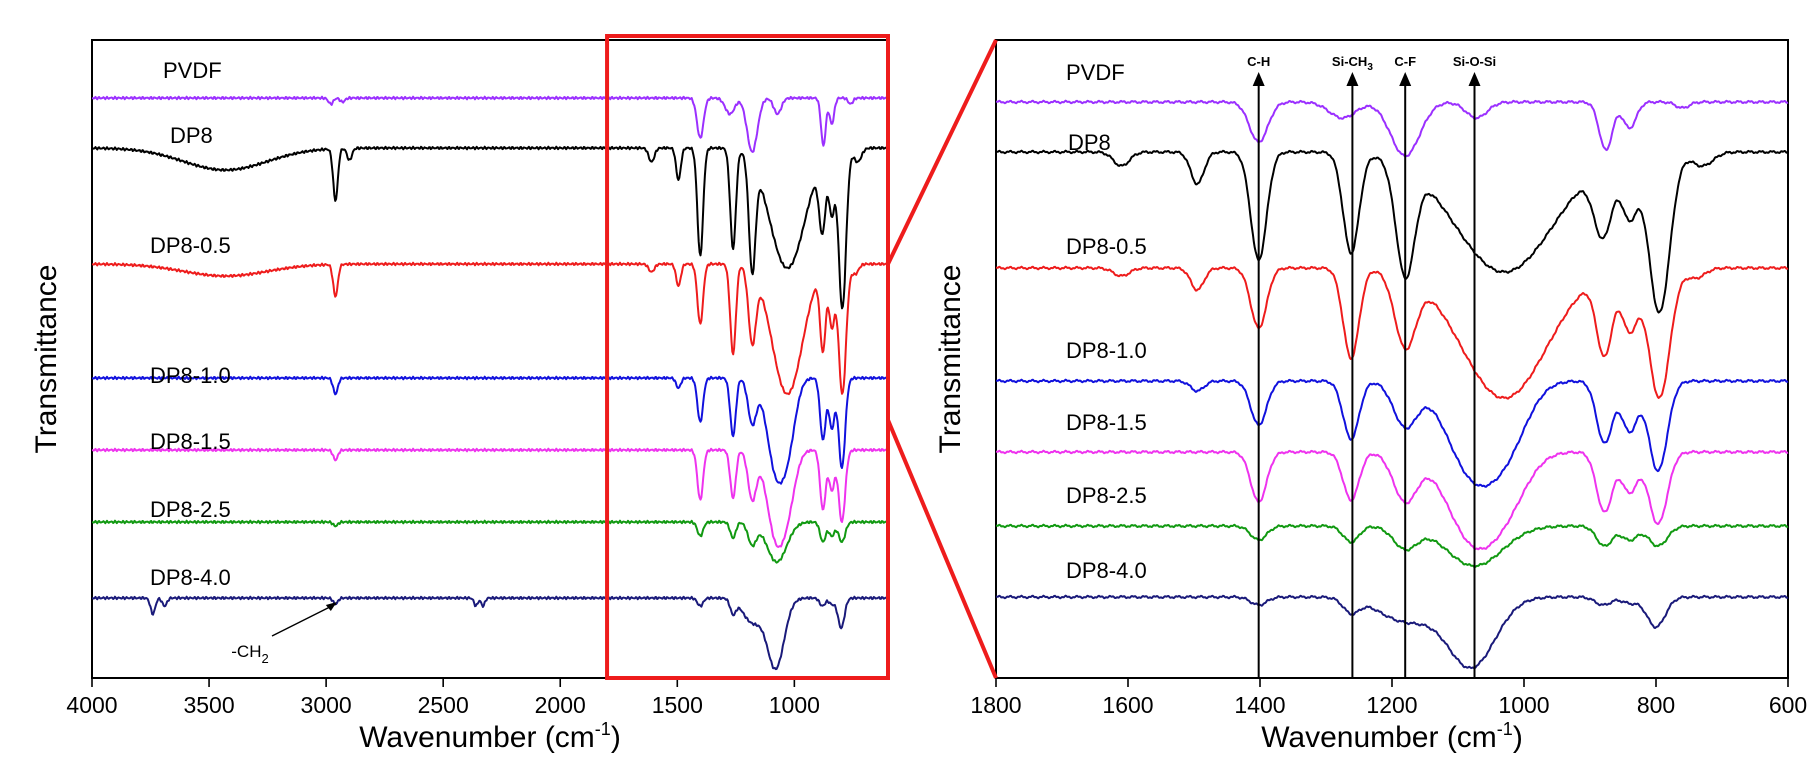  I want to click on x-tick-label-1200: 1200, so click(1391, 705).